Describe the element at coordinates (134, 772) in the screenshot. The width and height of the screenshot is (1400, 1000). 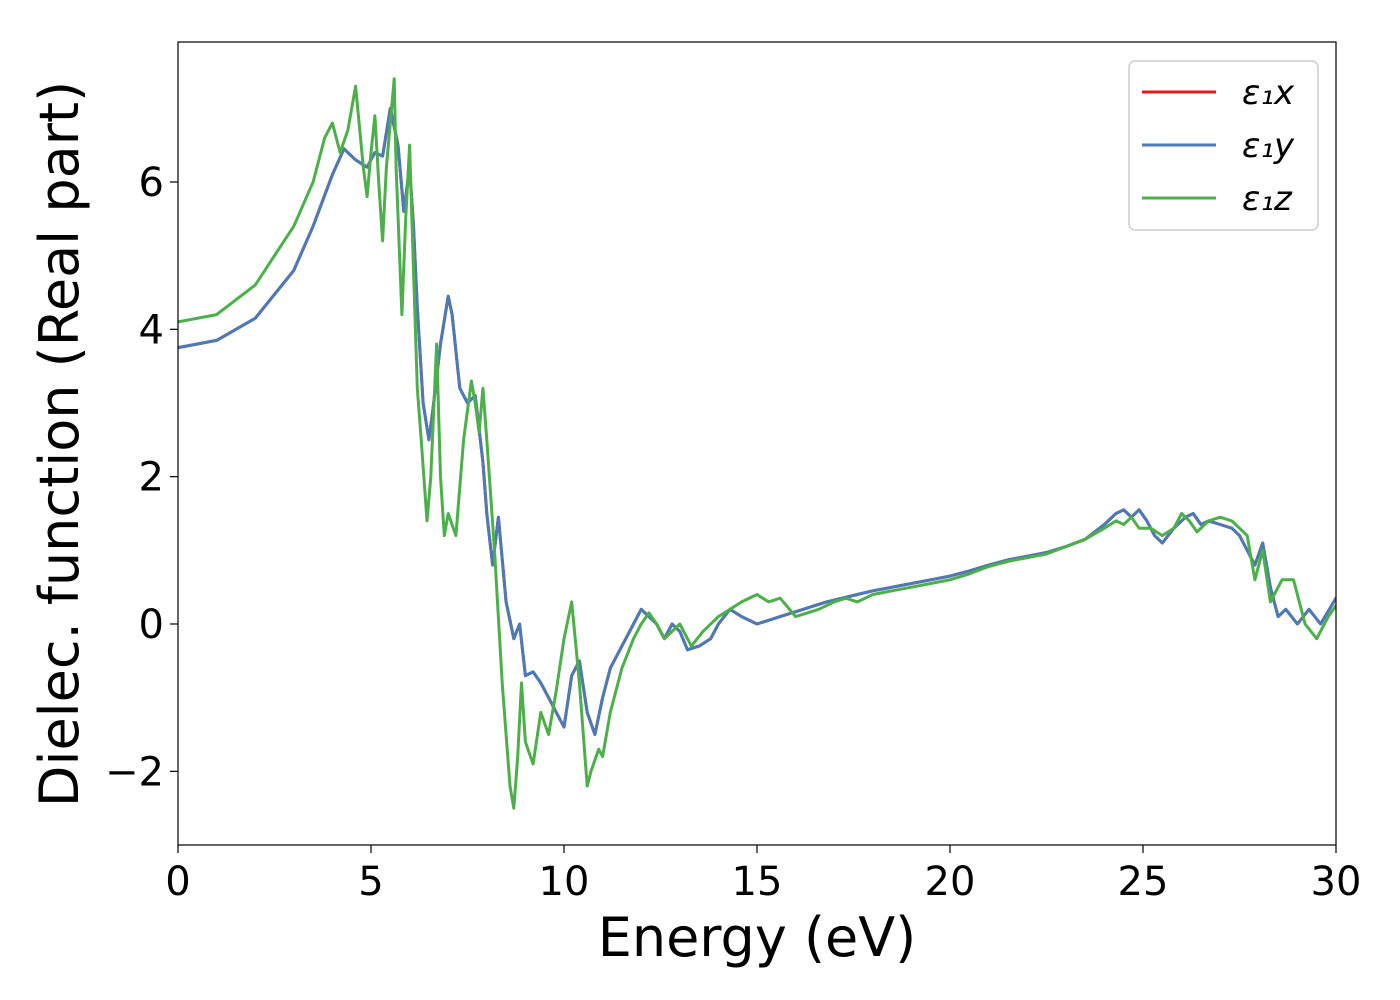
I see `y-tick-label: −2` at that location.